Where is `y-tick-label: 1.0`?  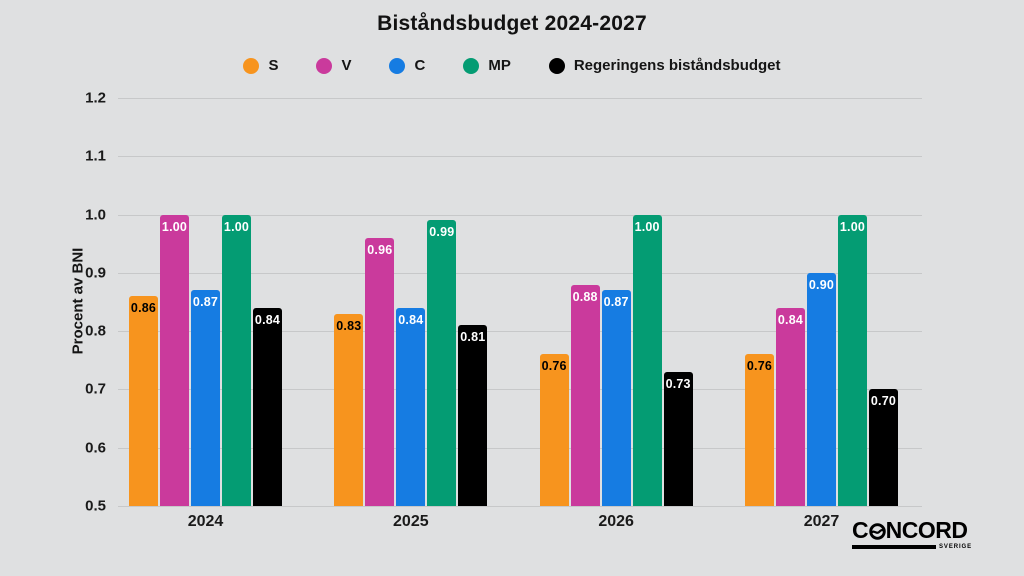
y-tick-label: 1.0 is located at coordinates (95, 215).